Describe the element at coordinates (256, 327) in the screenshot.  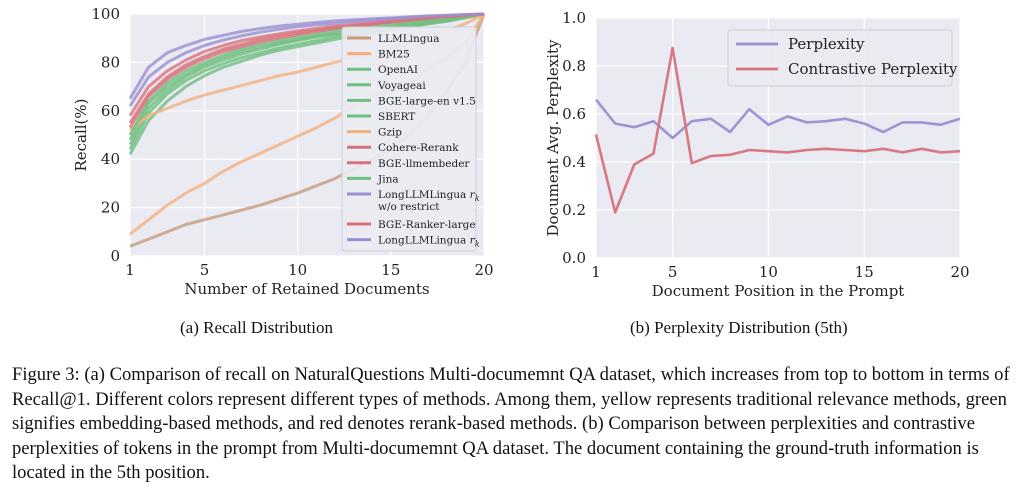
I see `subcaption-a: (a) Recall Distribution` at that location.